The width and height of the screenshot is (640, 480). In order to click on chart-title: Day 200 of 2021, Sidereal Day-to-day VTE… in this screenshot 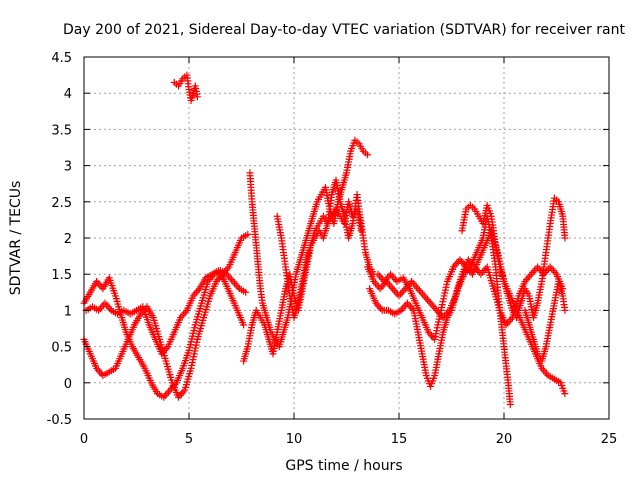, I will do `click(344, 30)`.